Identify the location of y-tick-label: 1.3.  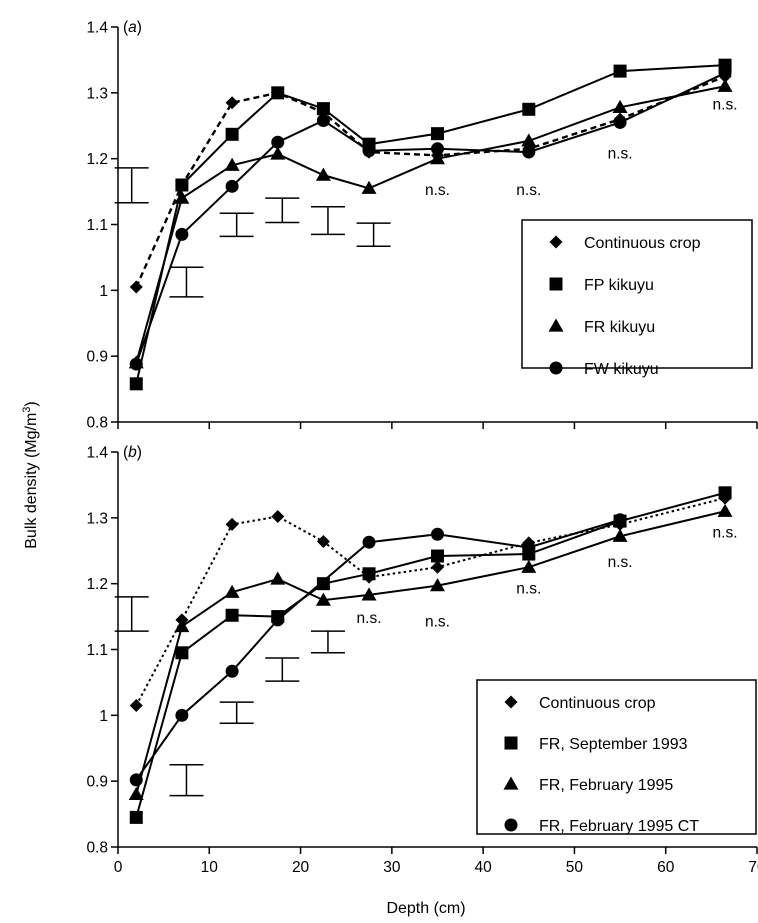
(97, 518).